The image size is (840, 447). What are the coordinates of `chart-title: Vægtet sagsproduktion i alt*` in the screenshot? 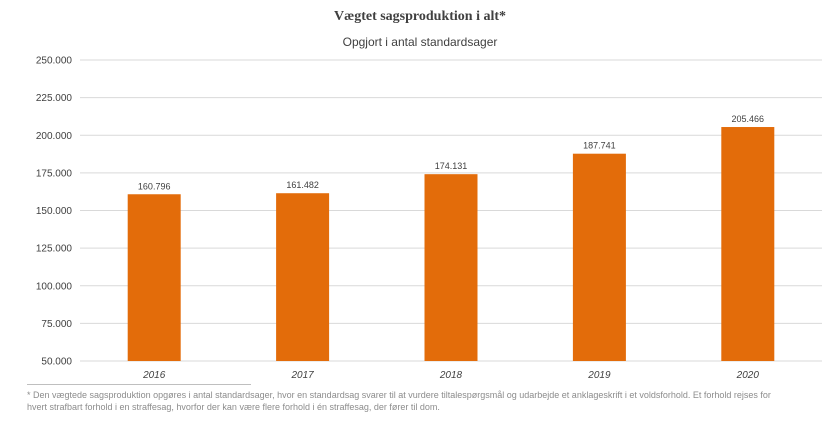 It's located at (420, 16).